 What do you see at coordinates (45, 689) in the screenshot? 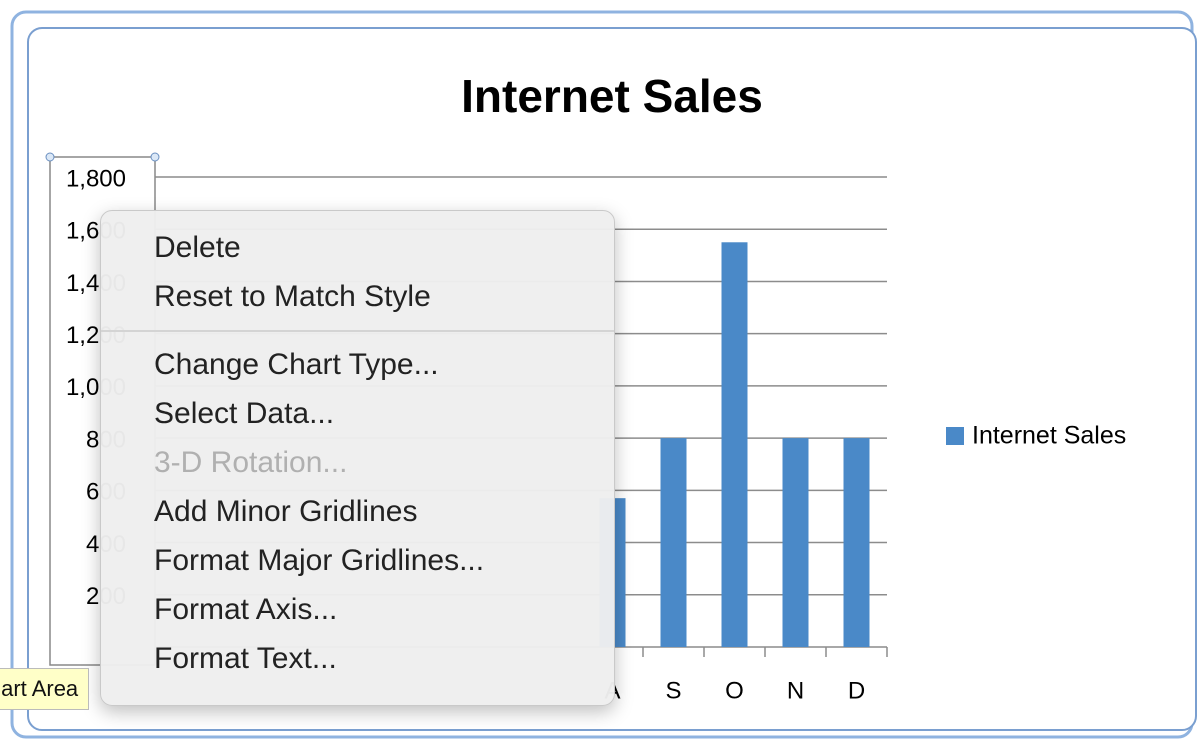
I see `tooltip: Chart Area` at bounding box center [45, 689].